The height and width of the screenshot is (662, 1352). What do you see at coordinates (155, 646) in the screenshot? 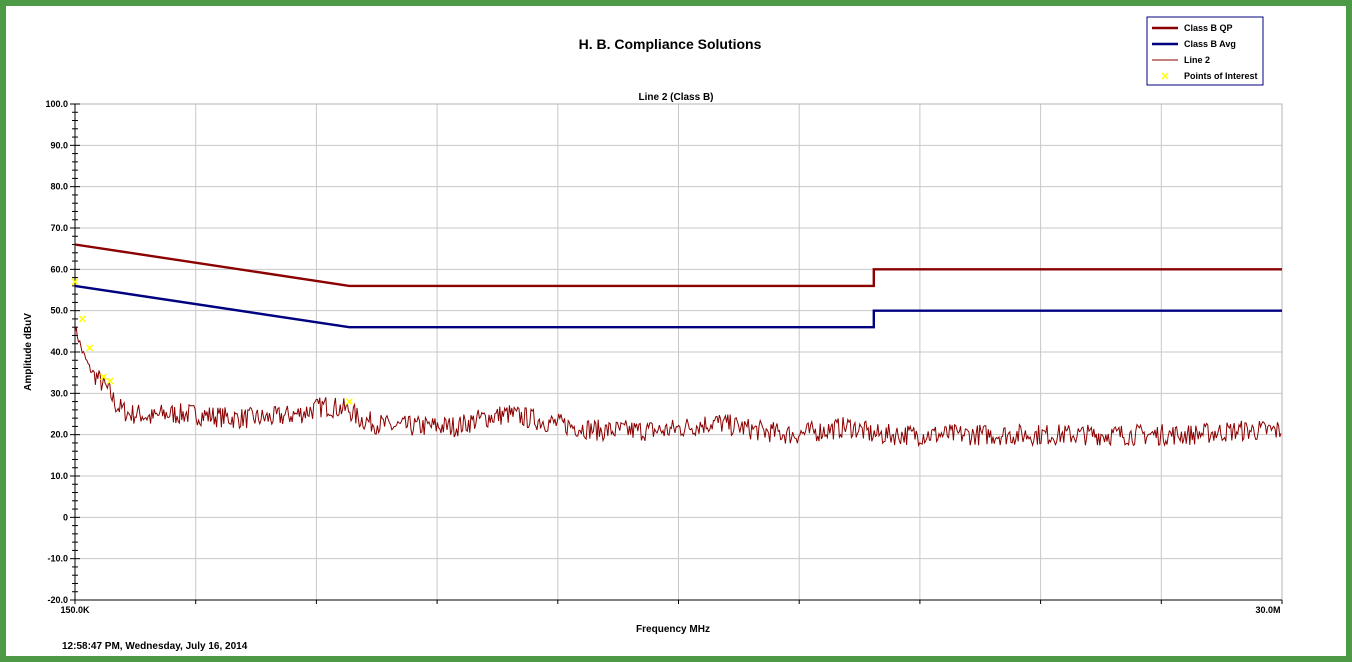
I see `timestamp-label: 12:58:47 PM, Wednesday, July 16, 2014` at bounding box center [155, 646].